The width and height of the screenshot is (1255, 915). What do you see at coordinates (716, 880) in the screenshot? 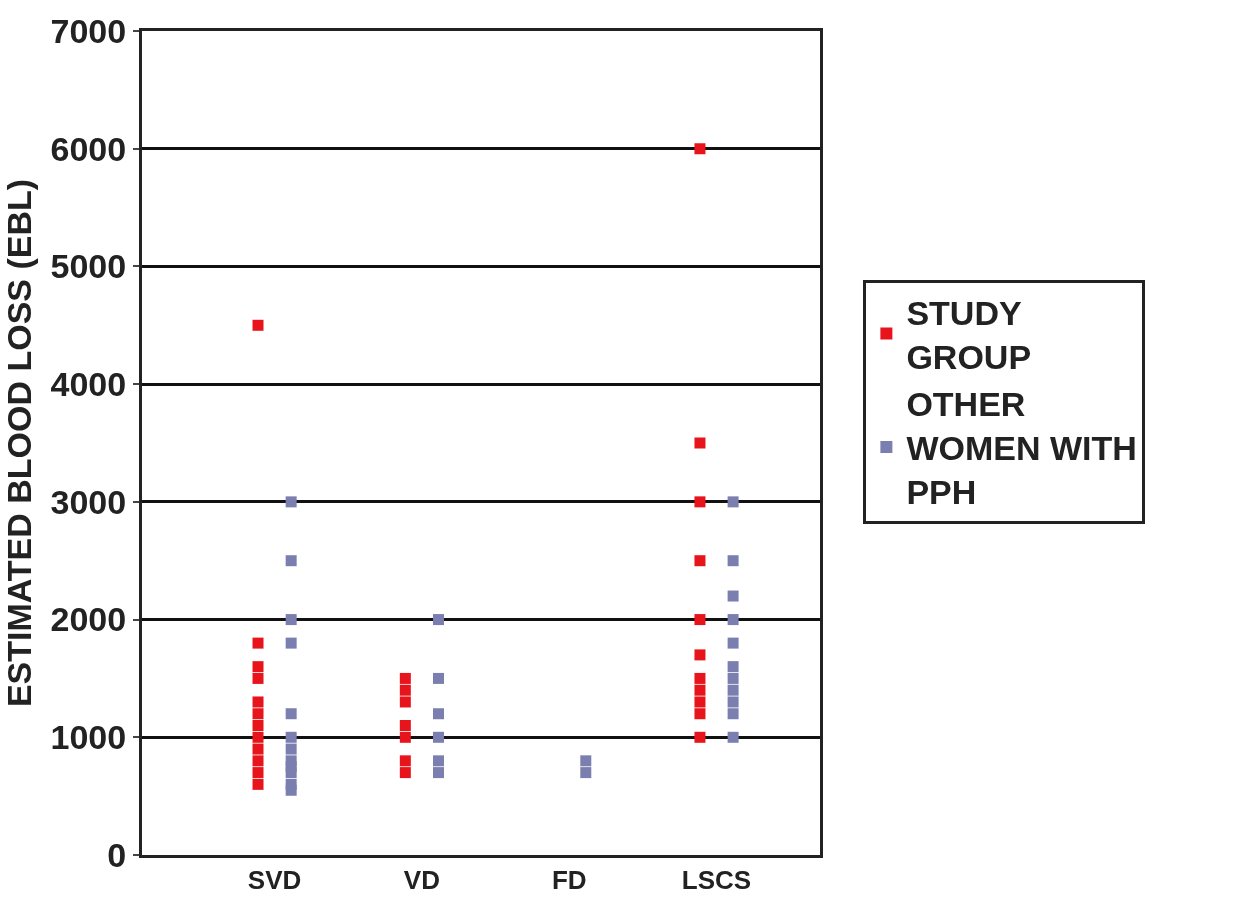
I see `x-tick-label: LSCS` at bounding box center [716, 880].